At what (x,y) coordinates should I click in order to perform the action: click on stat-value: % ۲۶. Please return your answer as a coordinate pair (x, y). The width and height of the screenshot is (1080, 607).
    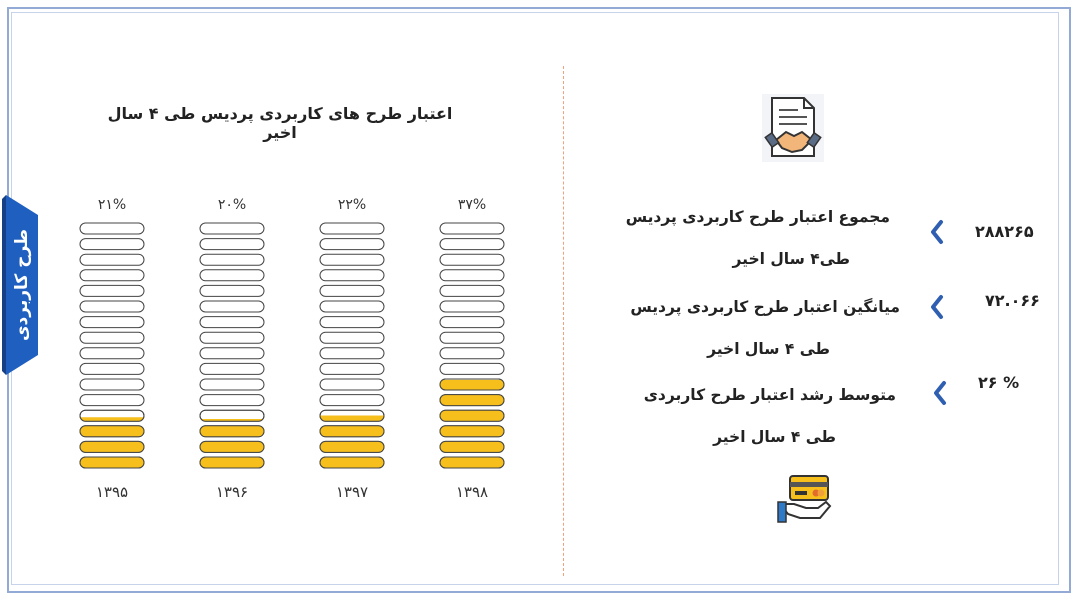
    Looking at the image, I should click on (999, 382).